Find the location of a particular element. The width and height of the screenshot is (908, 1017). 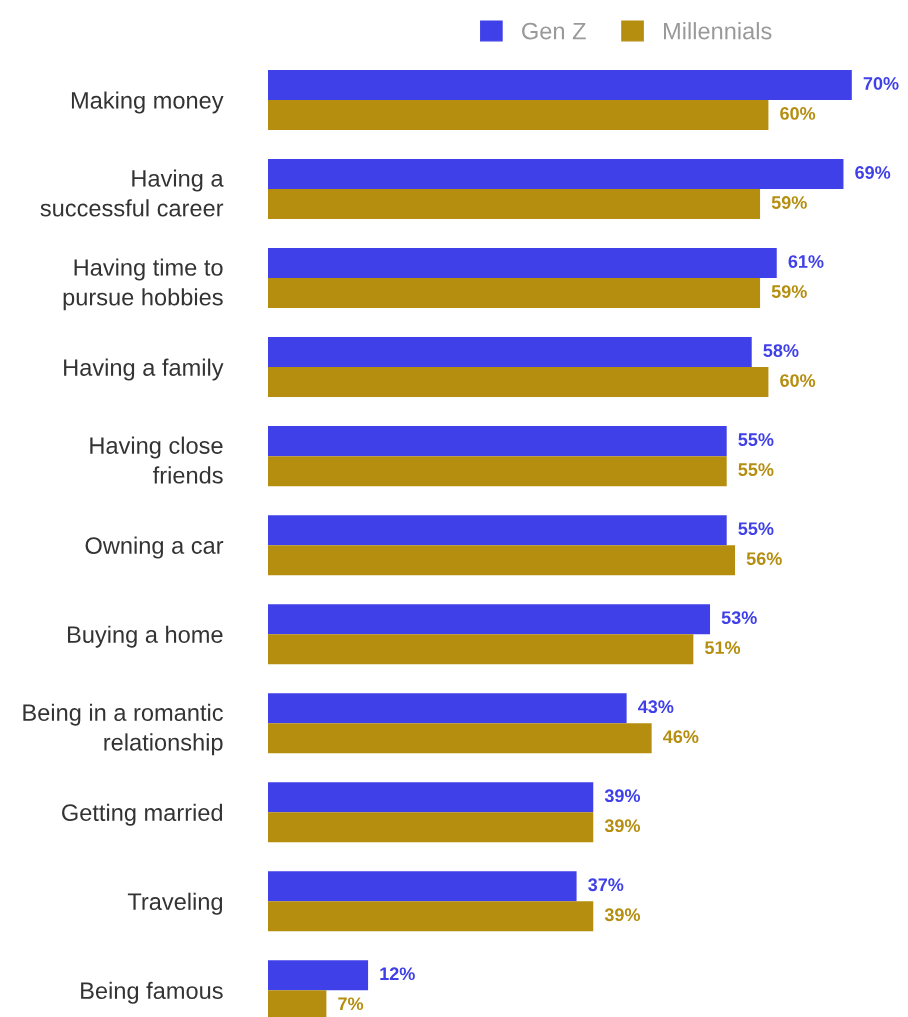

y-tick-label: Owning a car is located at coordinates (154, 547).